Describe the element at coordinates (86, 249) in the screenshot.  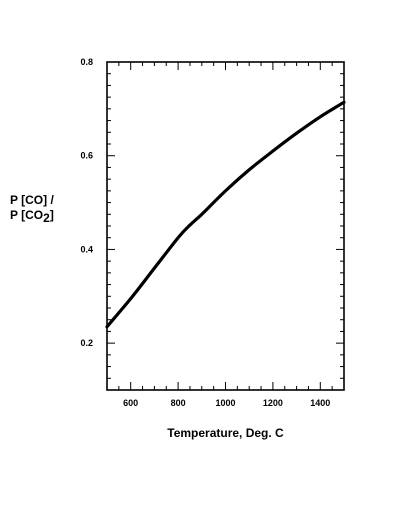
I see `y-tick-label: 0.4` at that location.